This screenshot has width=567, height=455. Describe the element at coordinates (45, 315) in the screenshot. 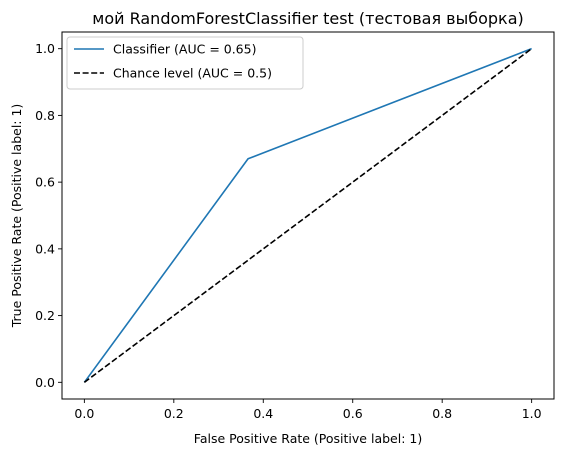

I see `y-tick-label: 0.2` at that location.